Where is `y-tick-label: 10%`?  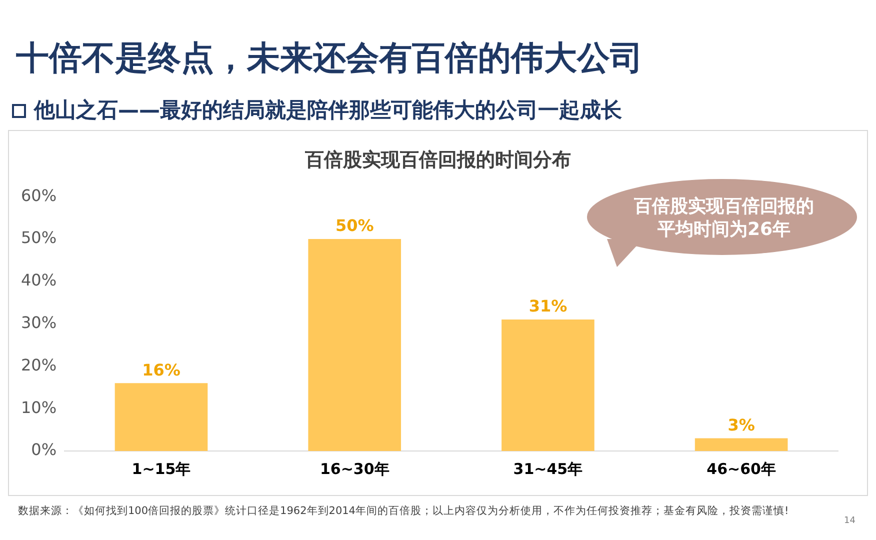 y-tick-label: 10% is located at coordinates (39, 407).